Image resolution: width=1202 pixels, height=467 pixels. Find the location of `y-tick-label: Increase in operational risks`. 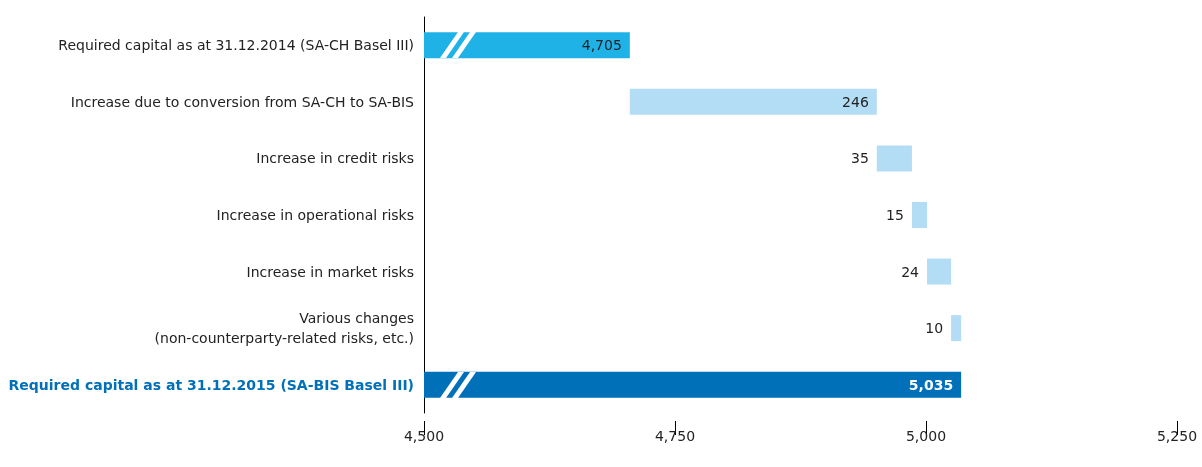

y-tick-label: Increase in operational risks is located at coordinates (315, 215).